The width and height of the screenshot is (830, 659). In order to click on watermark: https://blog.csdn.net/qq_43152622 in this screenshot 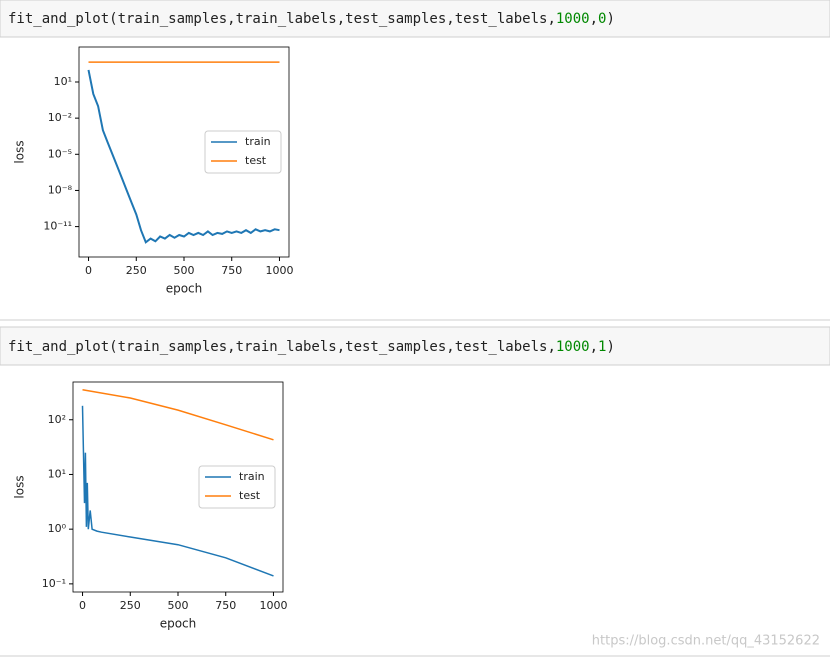, I will do `click(706, 641)`.